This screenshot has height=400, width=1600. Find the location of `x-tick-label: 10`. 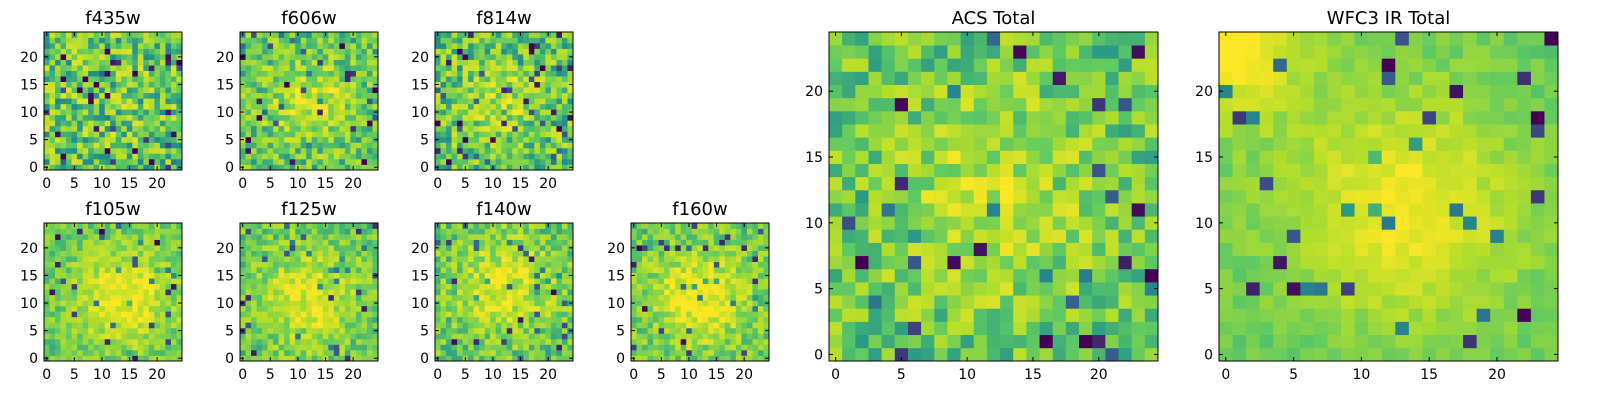

x-tick-label: 10 is located at coordinates (102, 184).